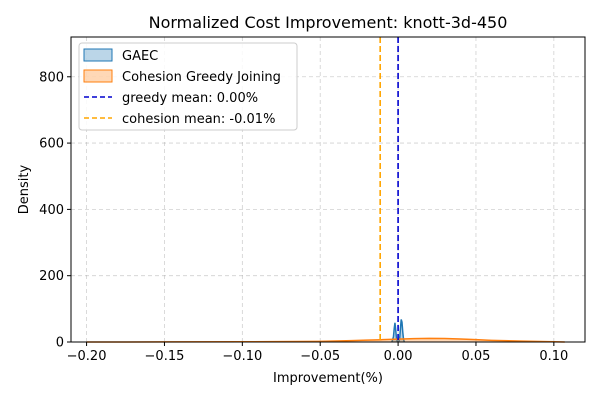 The height and width of the screenshot is (400, 600). I want to click on legend-swatch-gaec, so click(98, 55).